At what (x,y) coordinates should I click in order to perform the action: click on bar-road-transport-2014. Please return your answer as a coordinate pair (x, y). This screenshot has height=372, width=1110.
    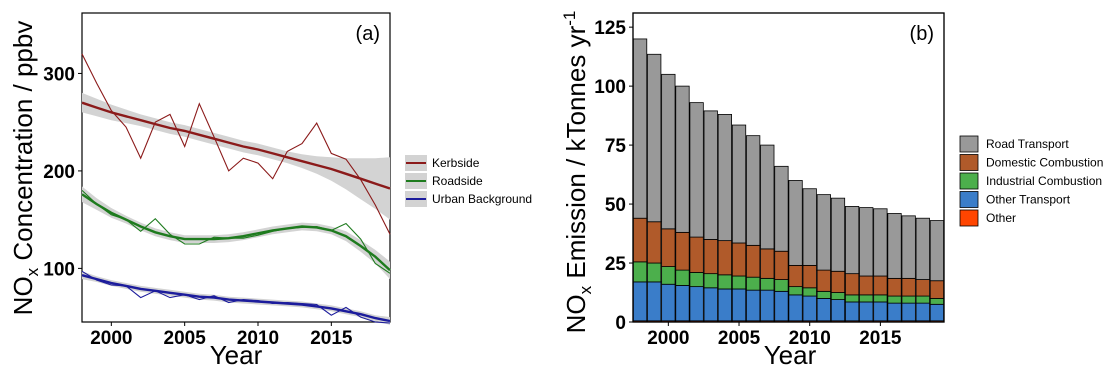
    Looking at the image, I should click on (866, 242).